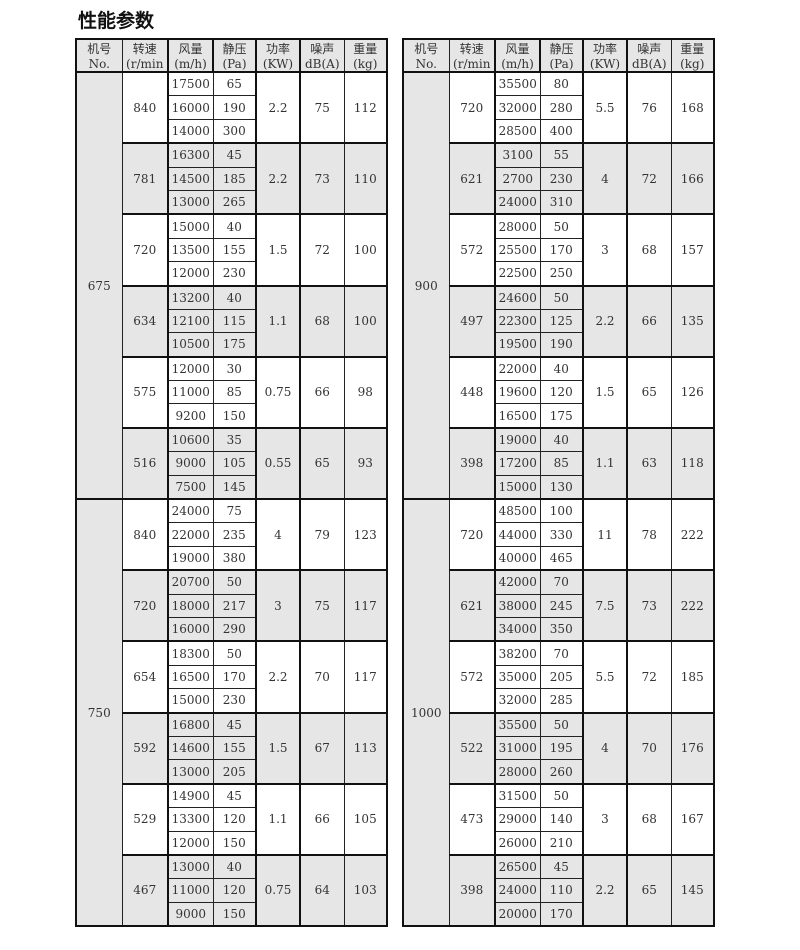  I want to click on flow-cell: 48500, so click(517, 511).